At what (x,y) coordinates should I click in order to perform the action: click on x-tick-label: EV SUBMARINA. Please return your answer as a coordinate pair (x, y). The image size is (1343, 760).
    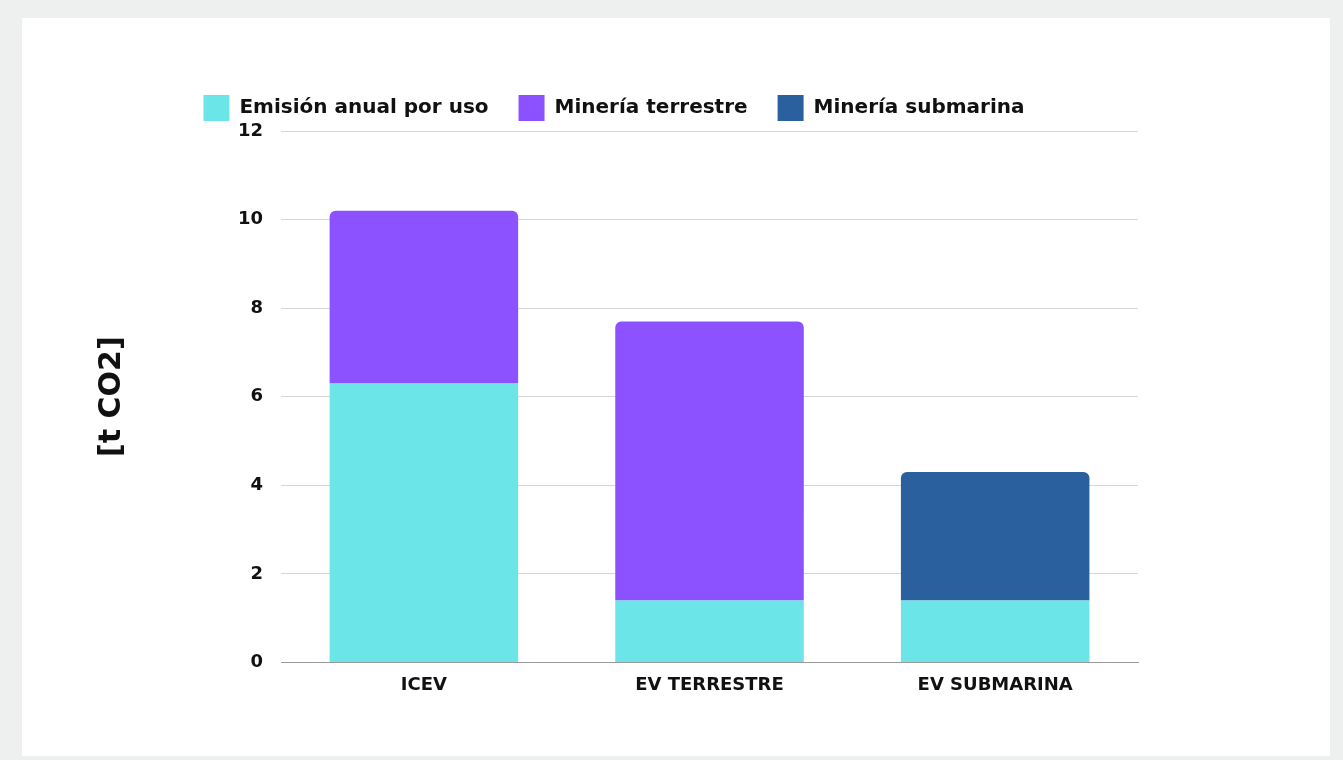
    Looking at the image, I should click on (995, 683).